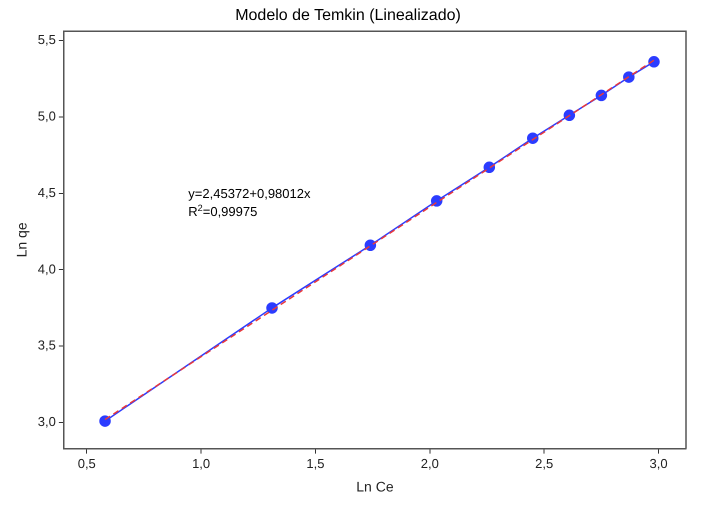 The image size is (704, 508). What do you see at coordinates (47, 422) in the screenshot?
I see `y-tick-label: 3,0` at bounding box center [47, 422].